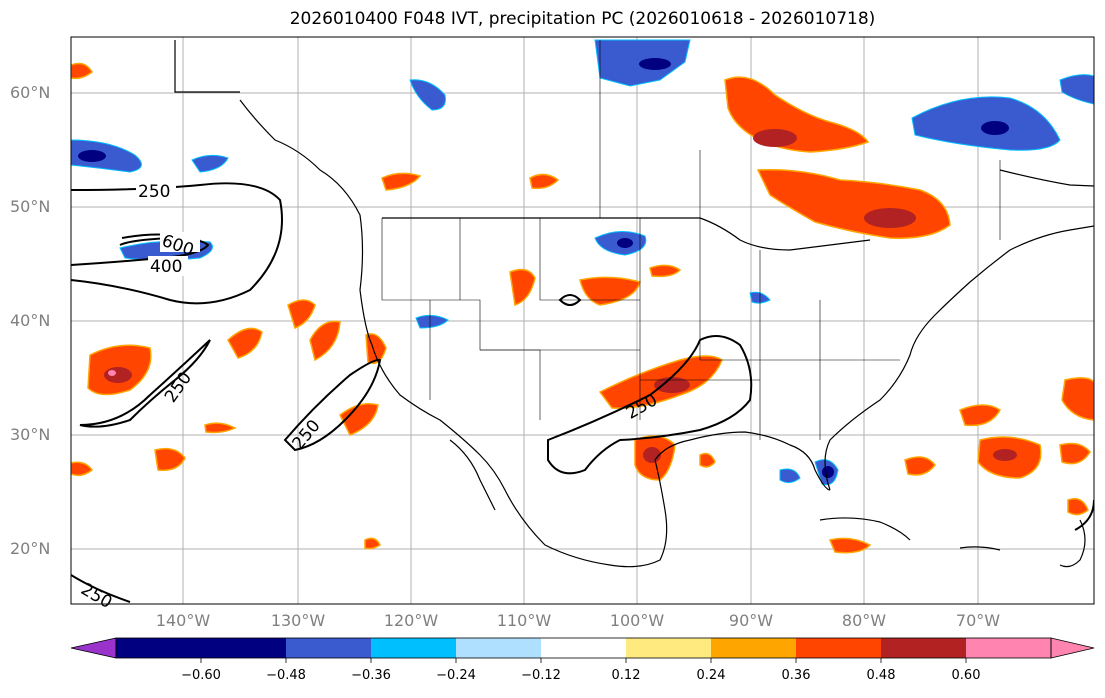  What do you see at coordinates (30, 434) in the screenshot?
I see `lat-label-30: 30°N` at bounding box center [30, 434].